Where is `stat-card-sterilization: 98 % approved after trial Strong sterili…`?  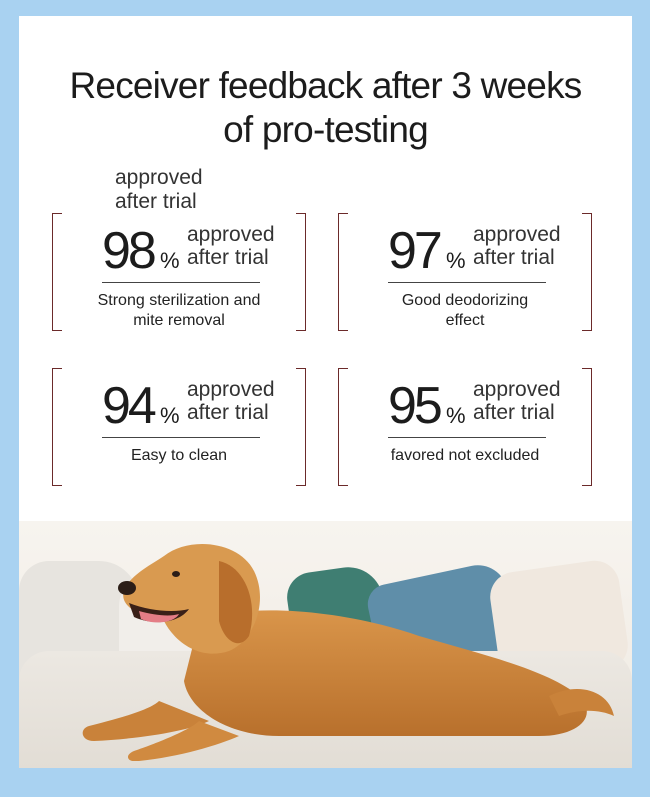
stat-card-sterilization: 98 % approved after trial Strong sterili… is located at coordinates (179, 272).